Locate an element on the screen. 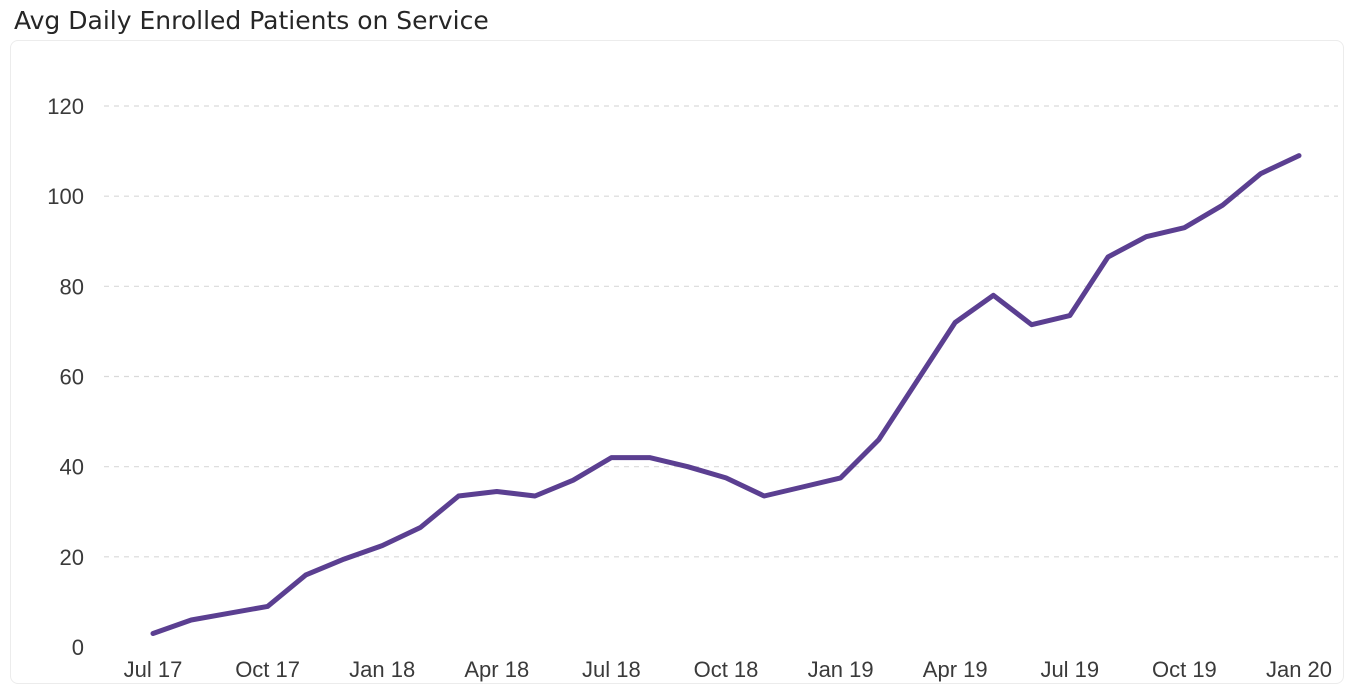  y-axis-ticks: 0 20 40 60 80 100 120 is located at coordinates (65, 377).